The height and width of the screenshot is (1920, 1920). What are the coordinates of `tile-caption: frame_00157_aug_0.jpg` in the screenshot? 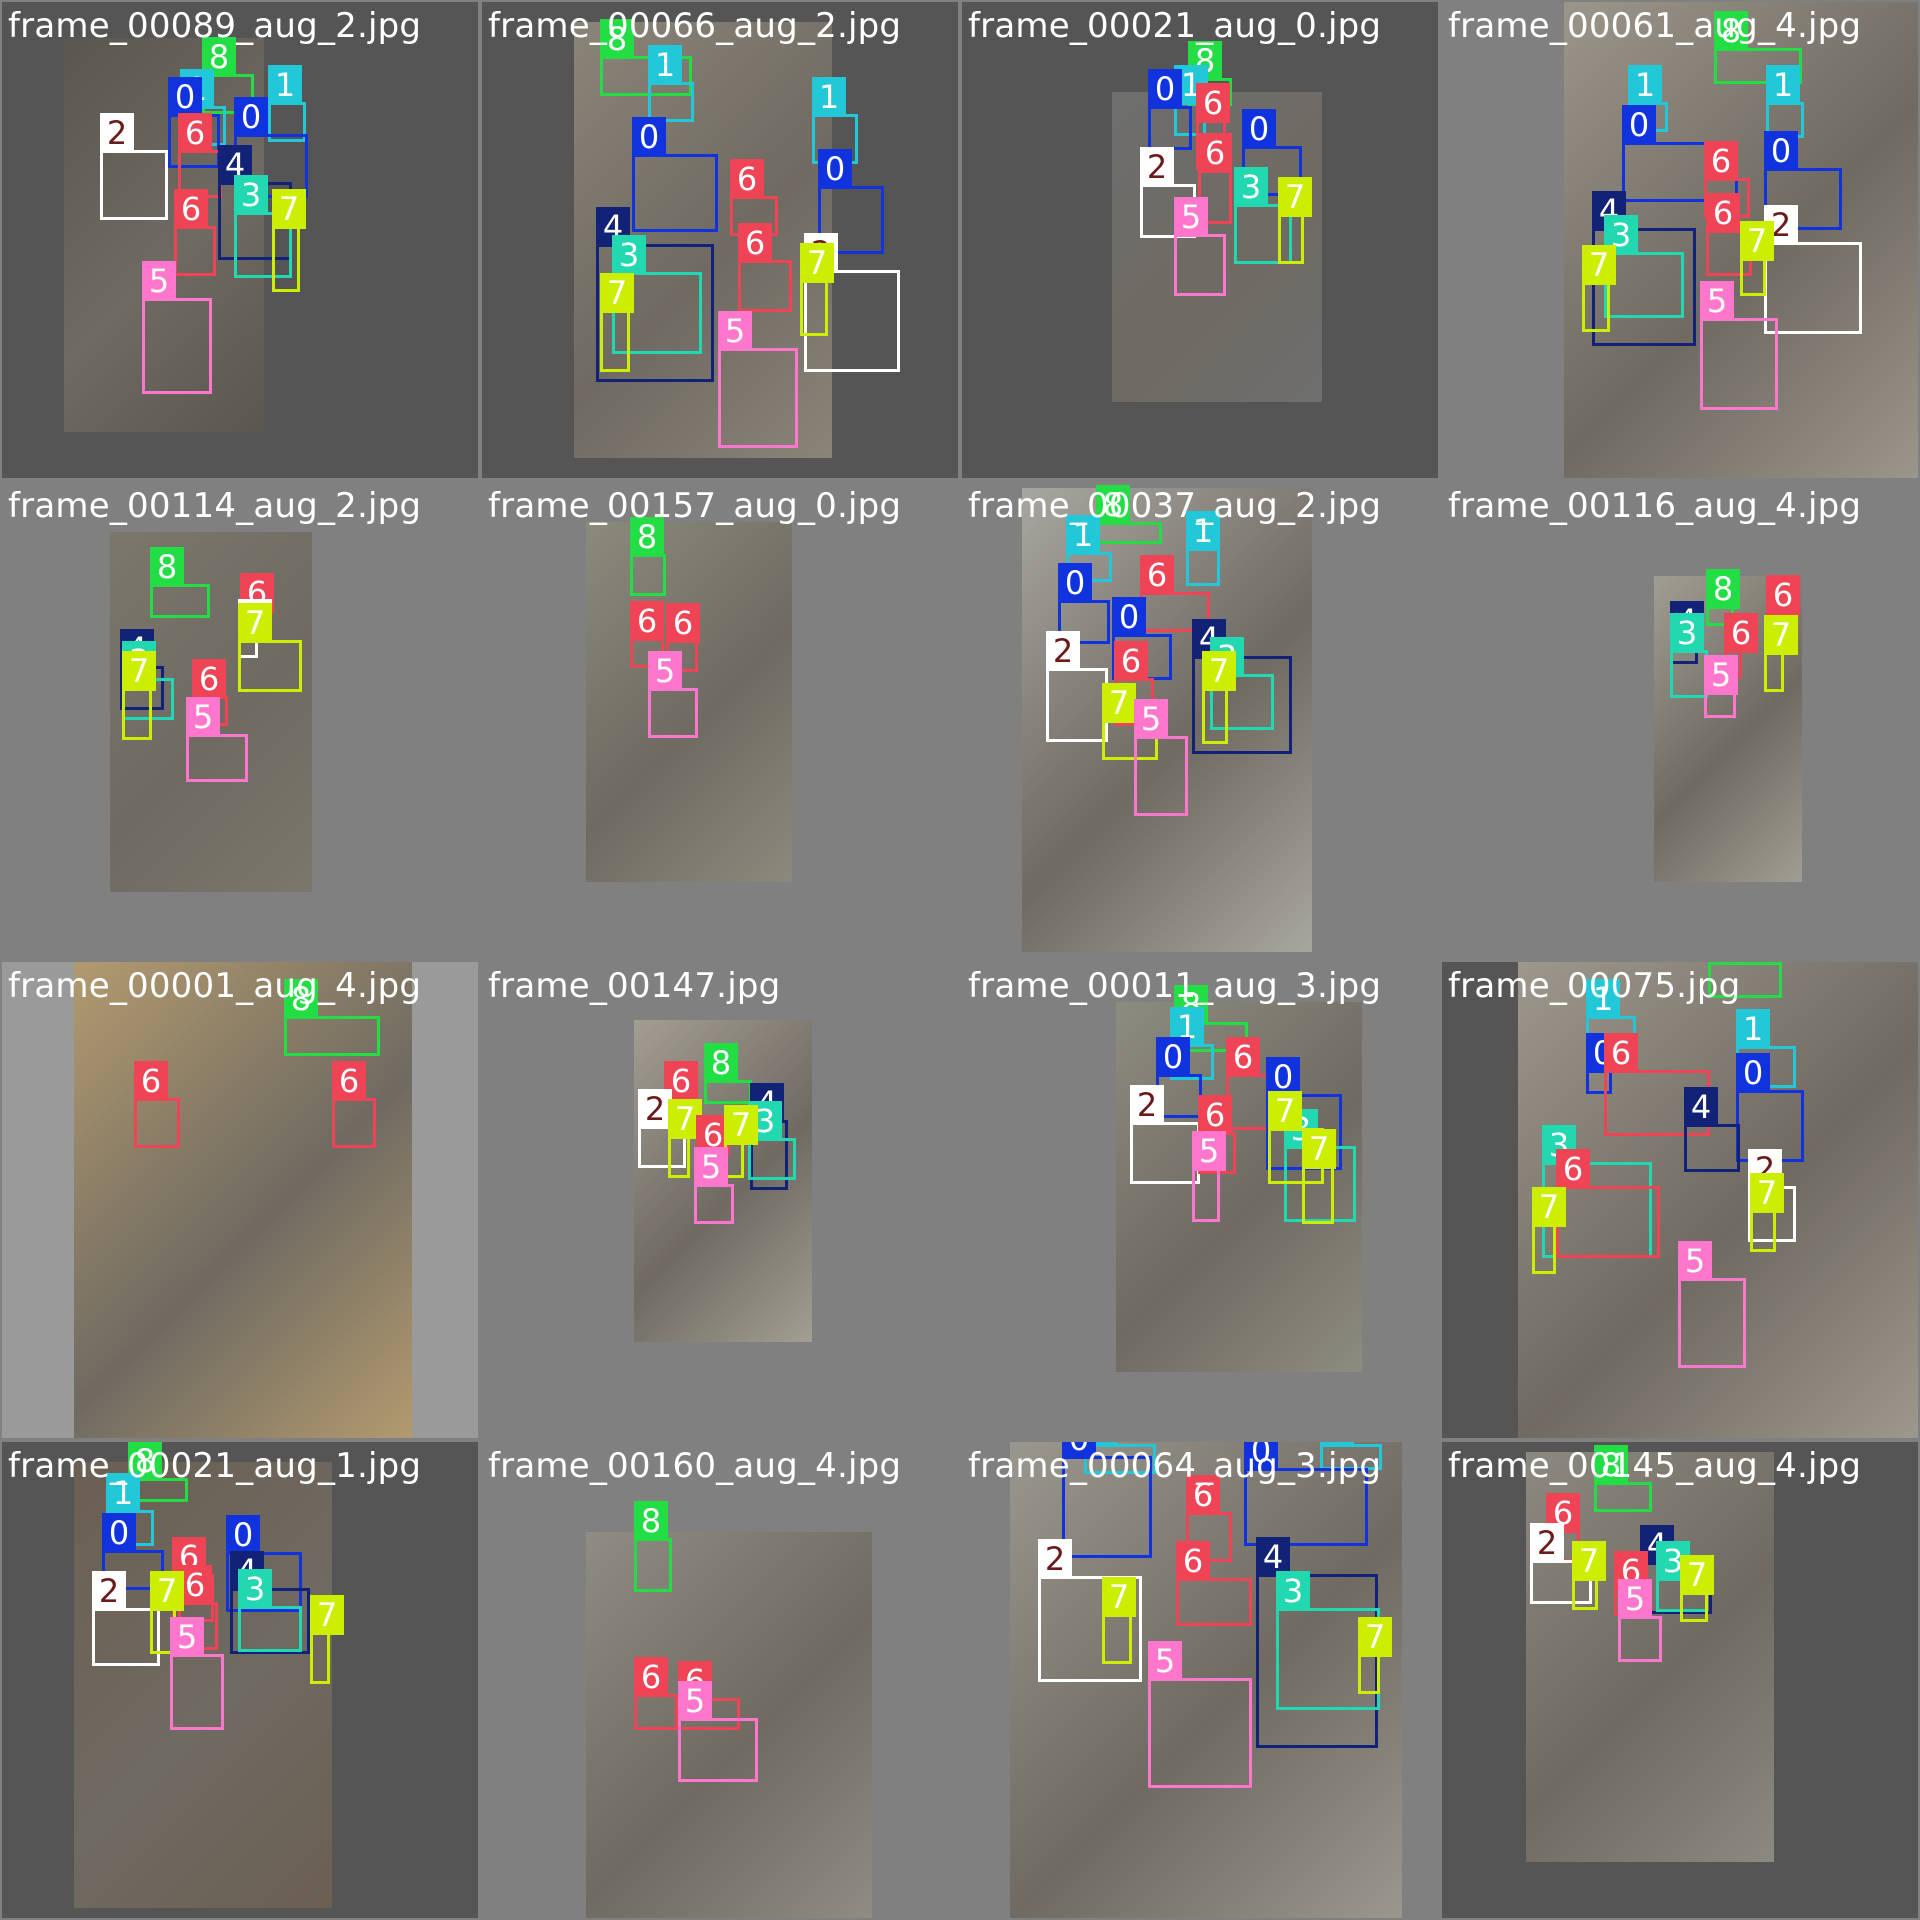 It's located at (694, 506).